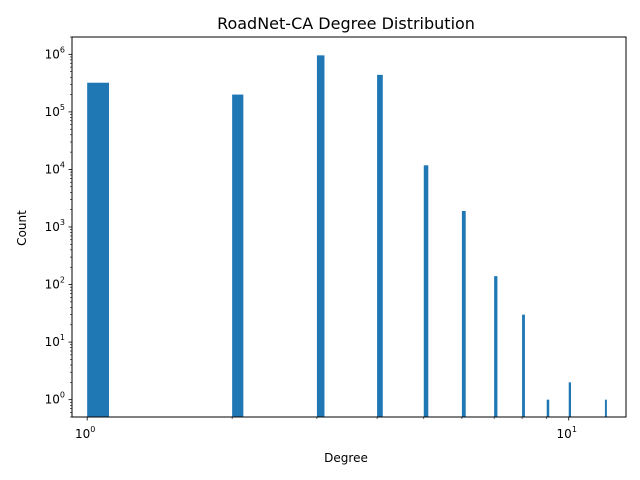 Image resolution: width=640 pixels, height=480 pixels. Describe the element at coordinates (346, 458) in the screenshot. I see `x-axis-label: Degree` at that location.